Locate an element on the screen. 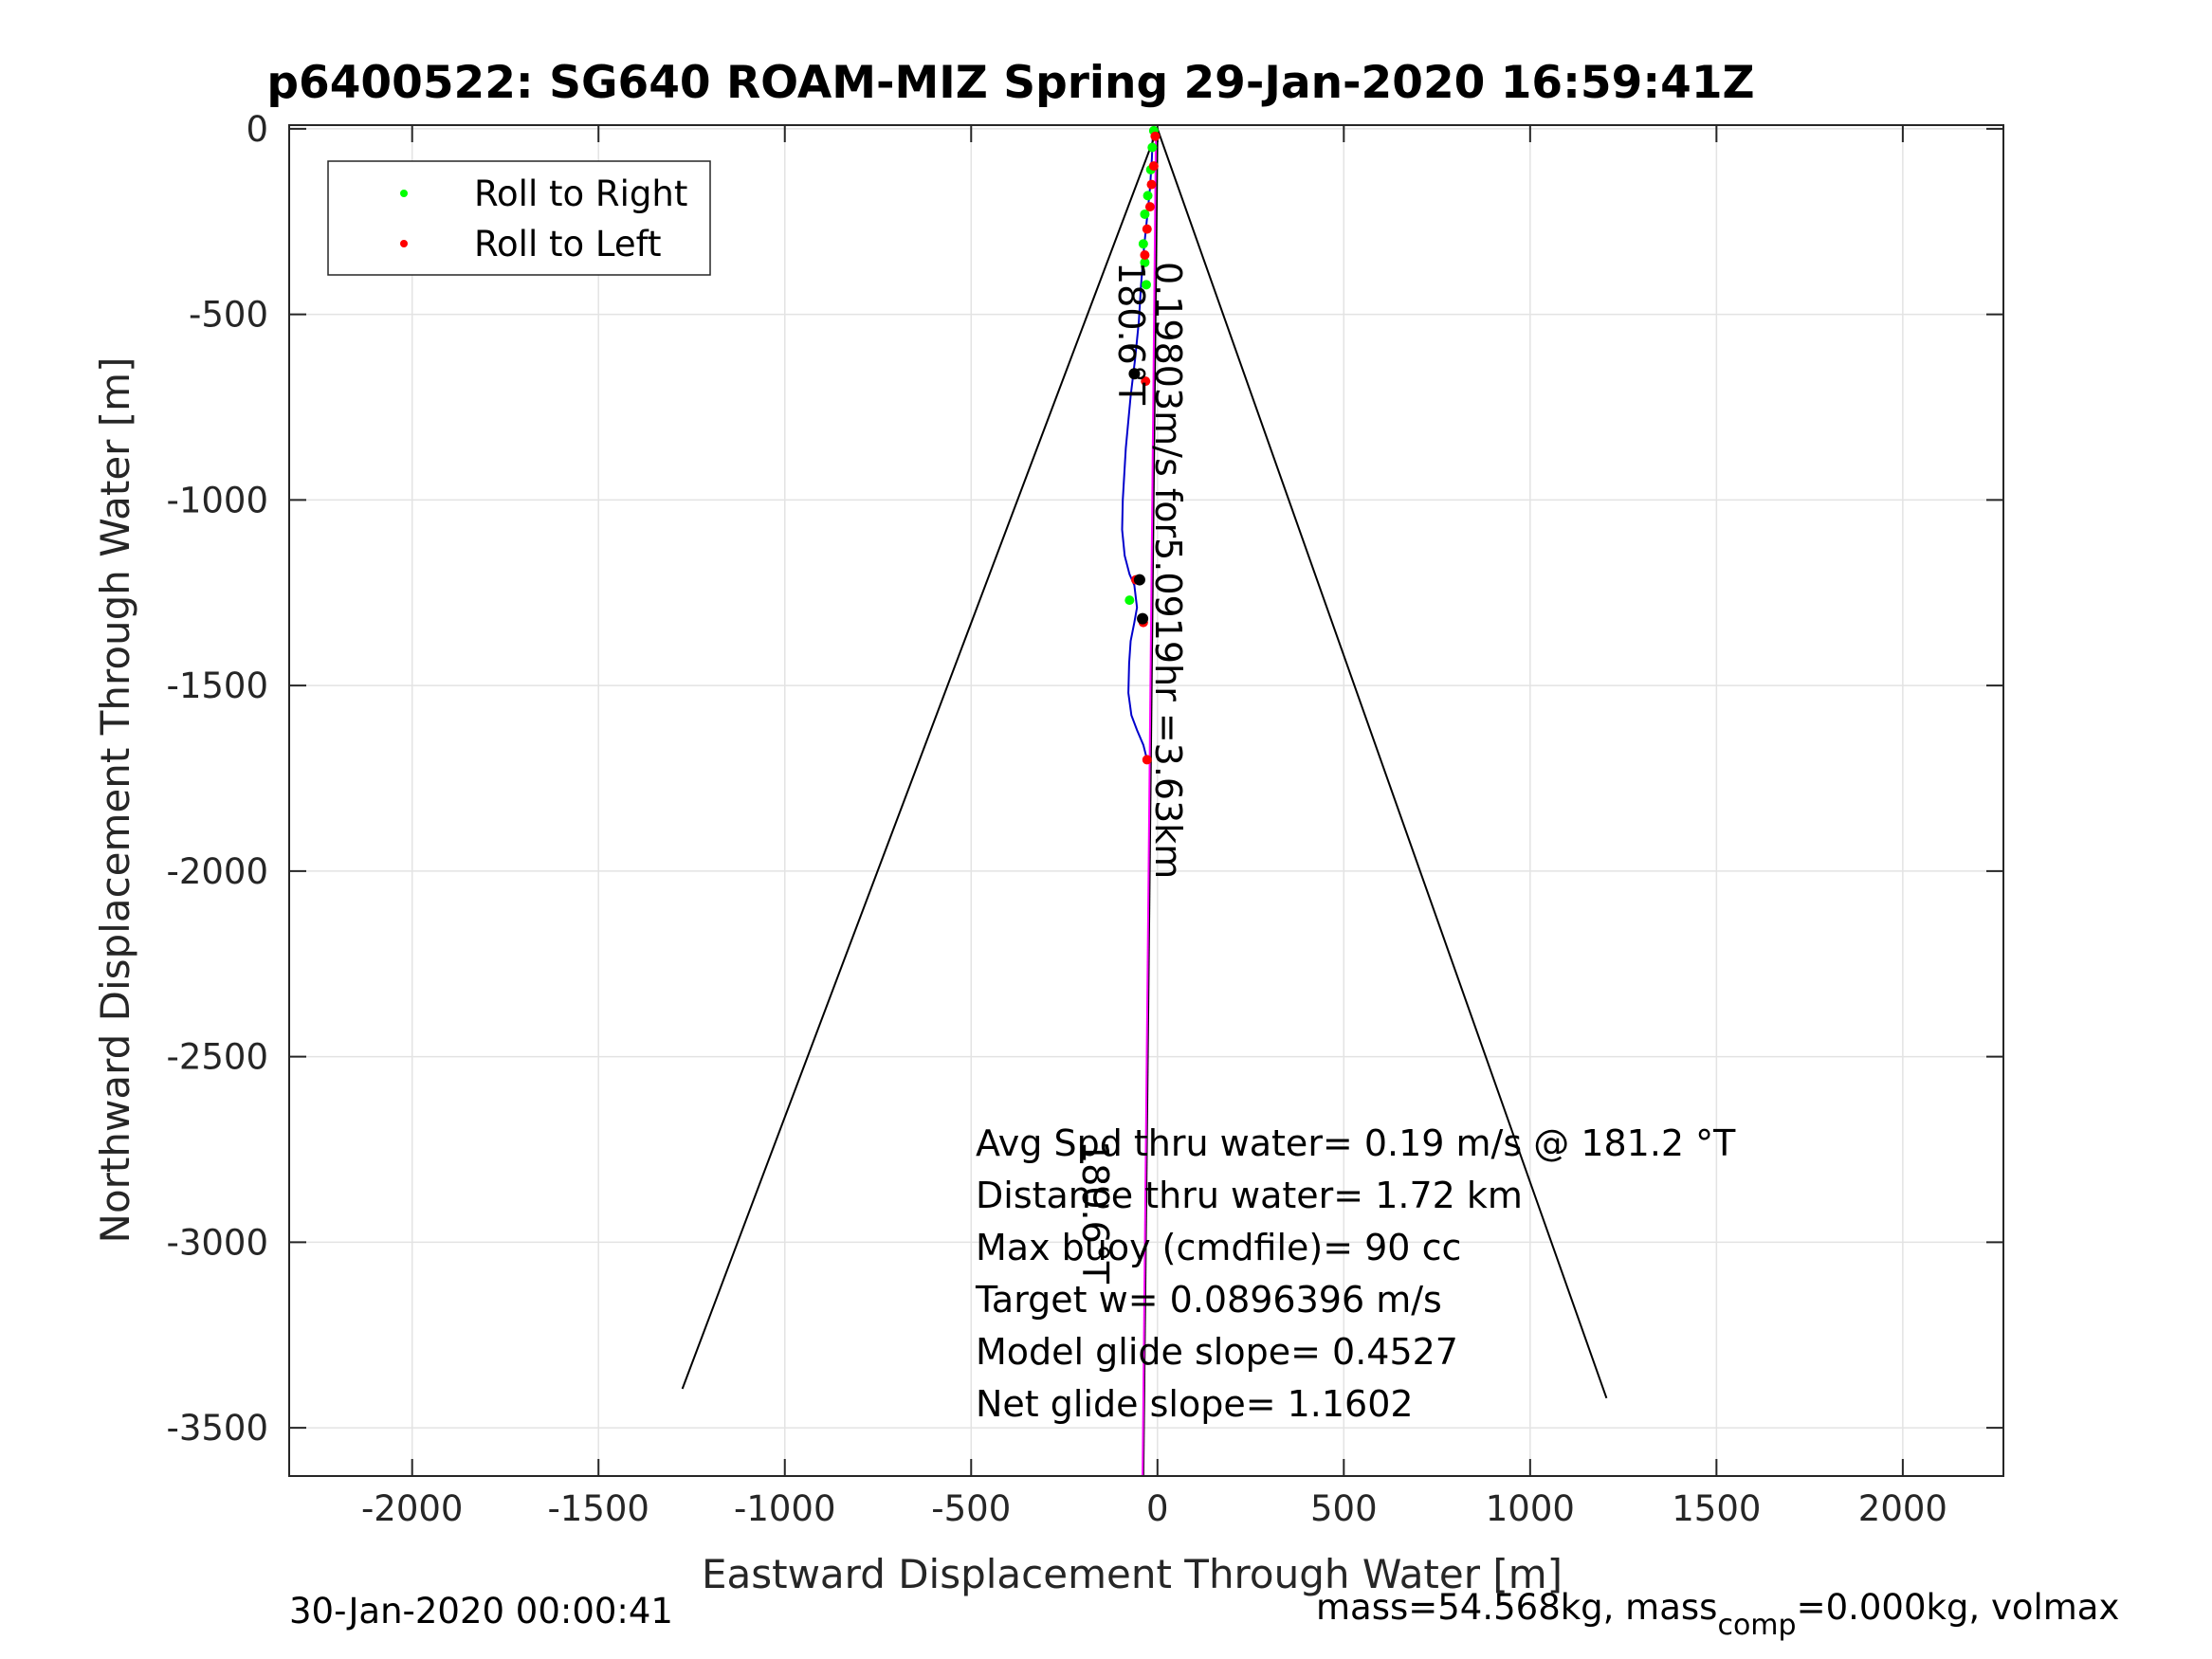 This screenshot has width=2212, height=1659. x-axis-label: Eastward Displacement Through Water [m] is located at coordinates (1132, 1574).